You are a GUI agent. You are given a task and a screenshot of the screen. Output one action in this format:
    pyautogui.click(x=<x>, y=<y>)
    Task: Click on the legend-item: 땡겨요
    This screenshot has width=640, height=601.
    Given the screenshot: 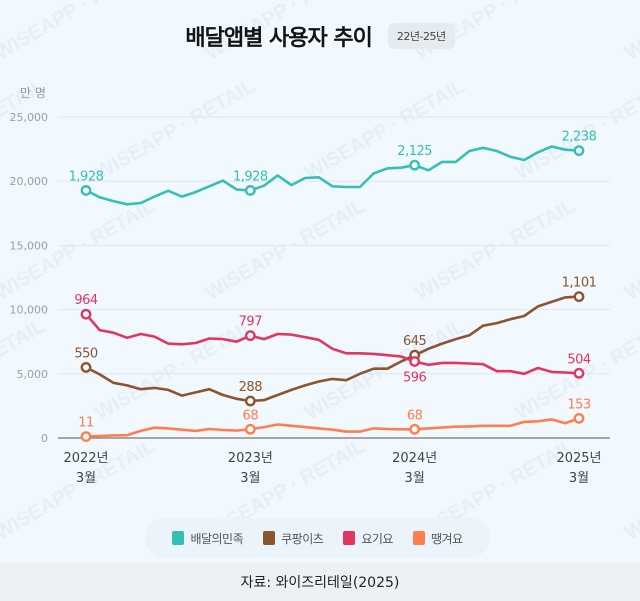 What is the action you would take?
    pyautogui.click(x=437, y=538)
    